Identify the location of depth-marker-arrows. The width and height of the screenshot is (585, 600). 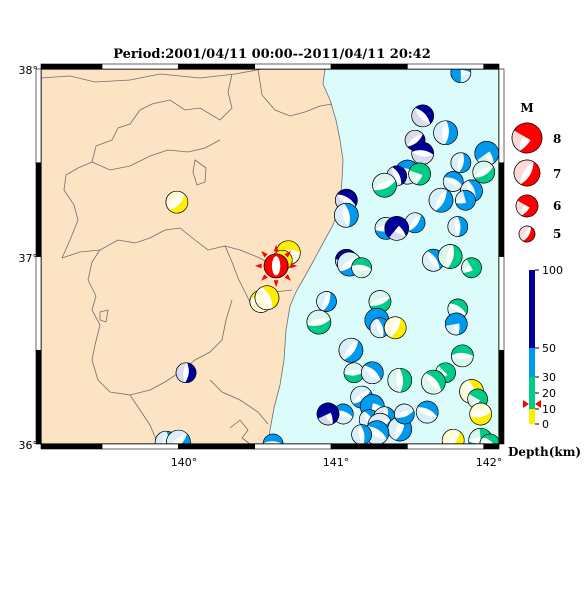
(532, 404).